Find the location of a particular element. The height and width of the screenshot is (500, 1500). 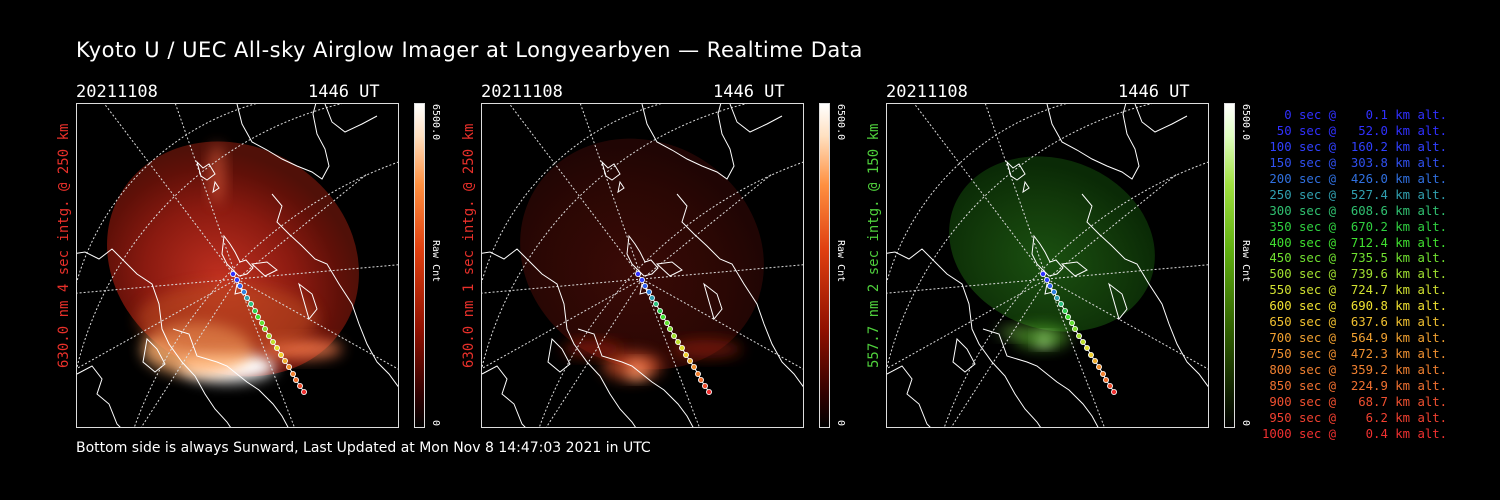

legend-row: 200 sec @ 426.0 km alt. is located at coordinates (1355, 178).